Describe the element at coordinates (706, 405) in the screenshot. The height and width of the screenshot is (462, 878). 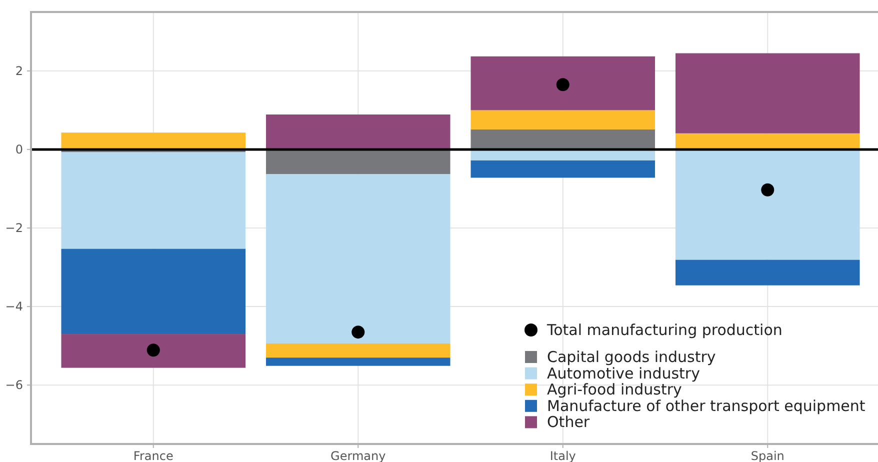
I see `legend-label: Manufacture of other transport equipment` at that location.